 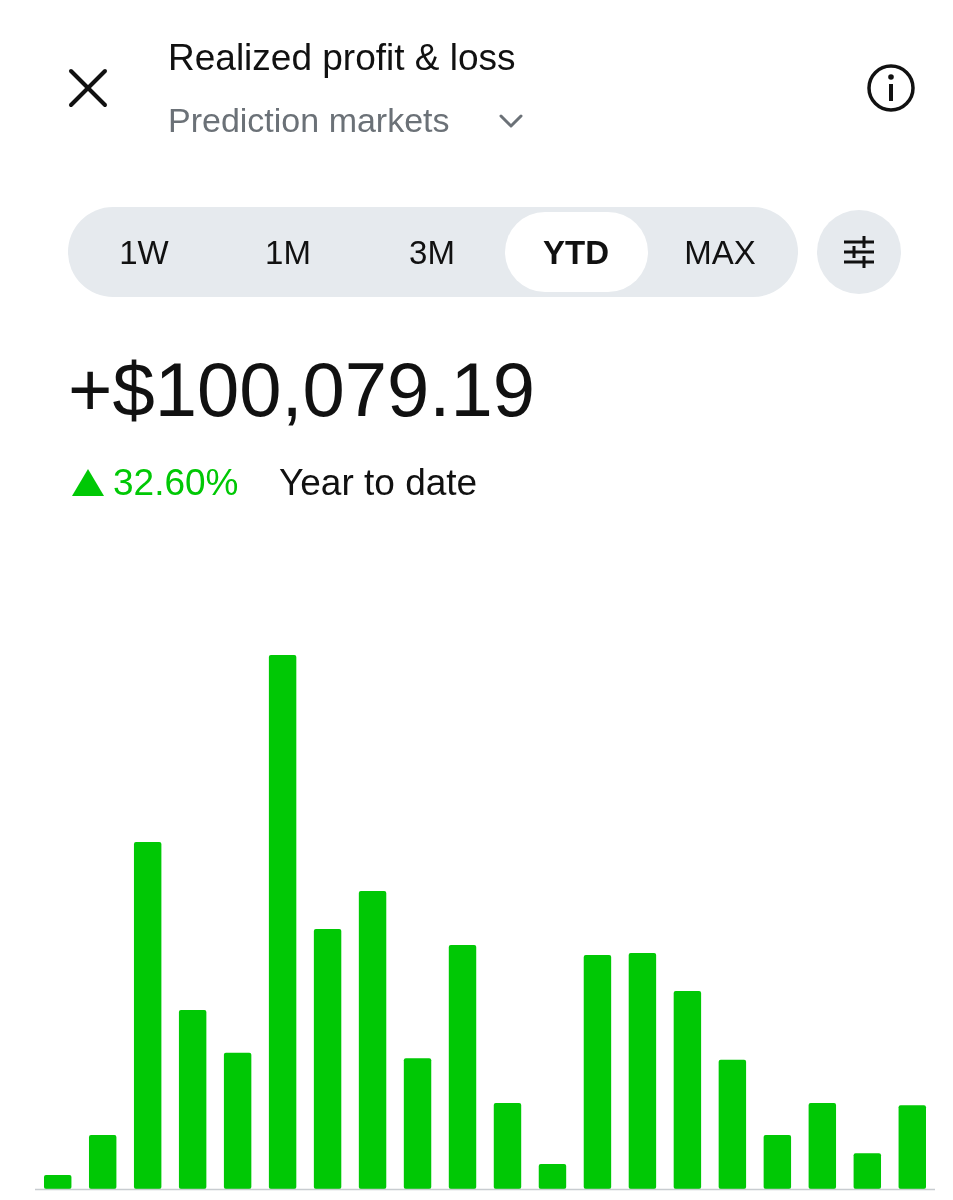 I want to click on text: MAX, so click(x=720, y=252).